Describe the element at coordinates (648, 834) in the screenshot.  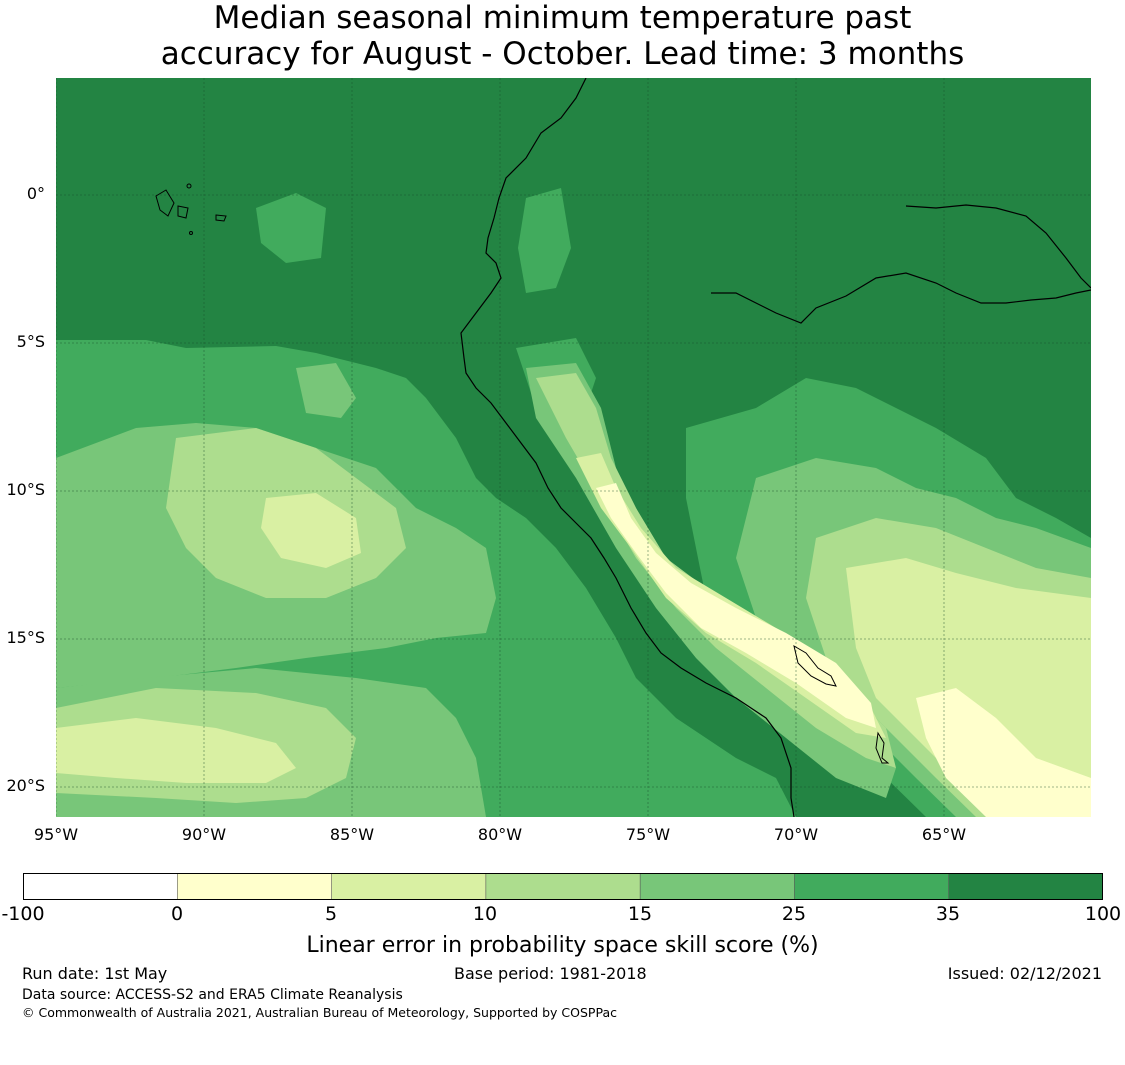
I see `lon-label-75w: 75°W` at that location.